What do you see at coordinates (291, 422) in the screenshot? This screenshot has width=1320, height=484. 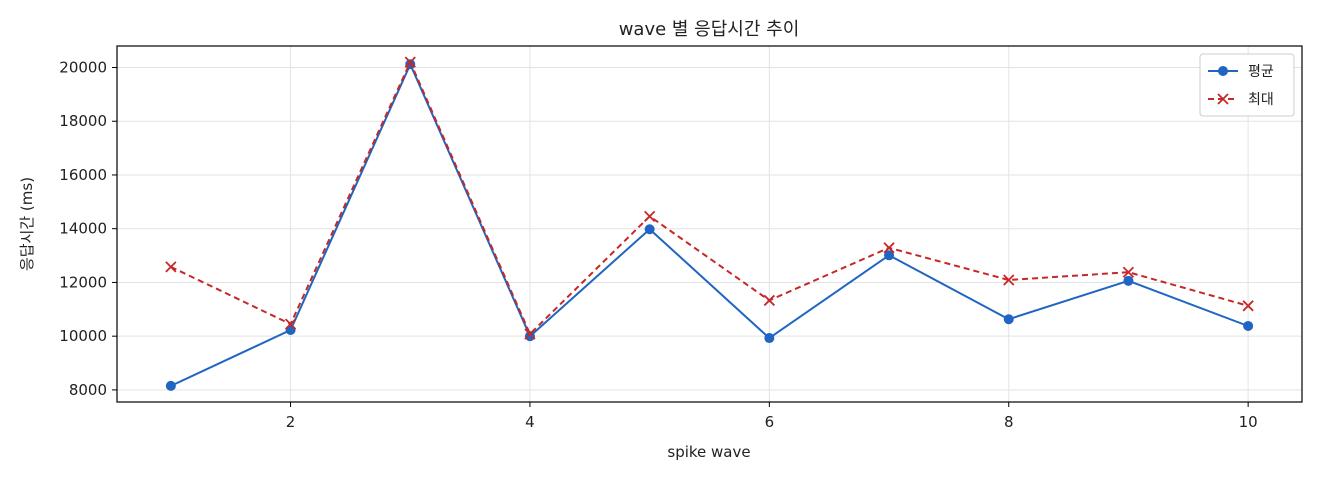 I see `x-tick-label: 2` at bounding box center [291, 422].